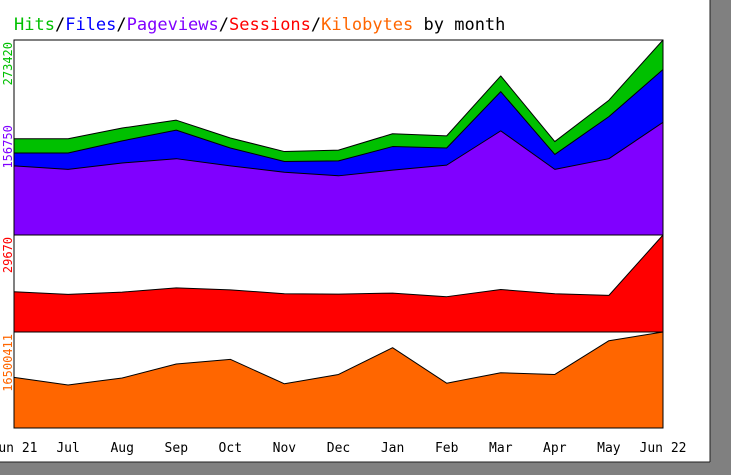 The height and width of the screenshot is (475, 731). What do you see at coordinates (18, 448) in the screenshot?
I see `x-label-0: Jun 21` at bounding box center [18, 448].